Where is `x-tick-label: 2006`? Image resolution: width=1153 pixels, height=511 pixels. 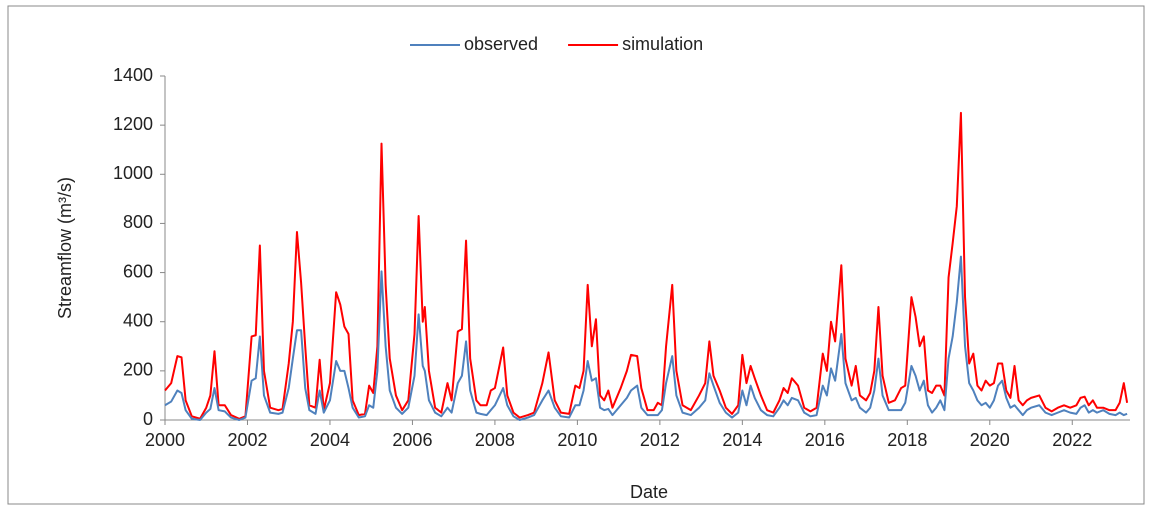
x-tick-label: 2006 is located at coordinates (412, 440).